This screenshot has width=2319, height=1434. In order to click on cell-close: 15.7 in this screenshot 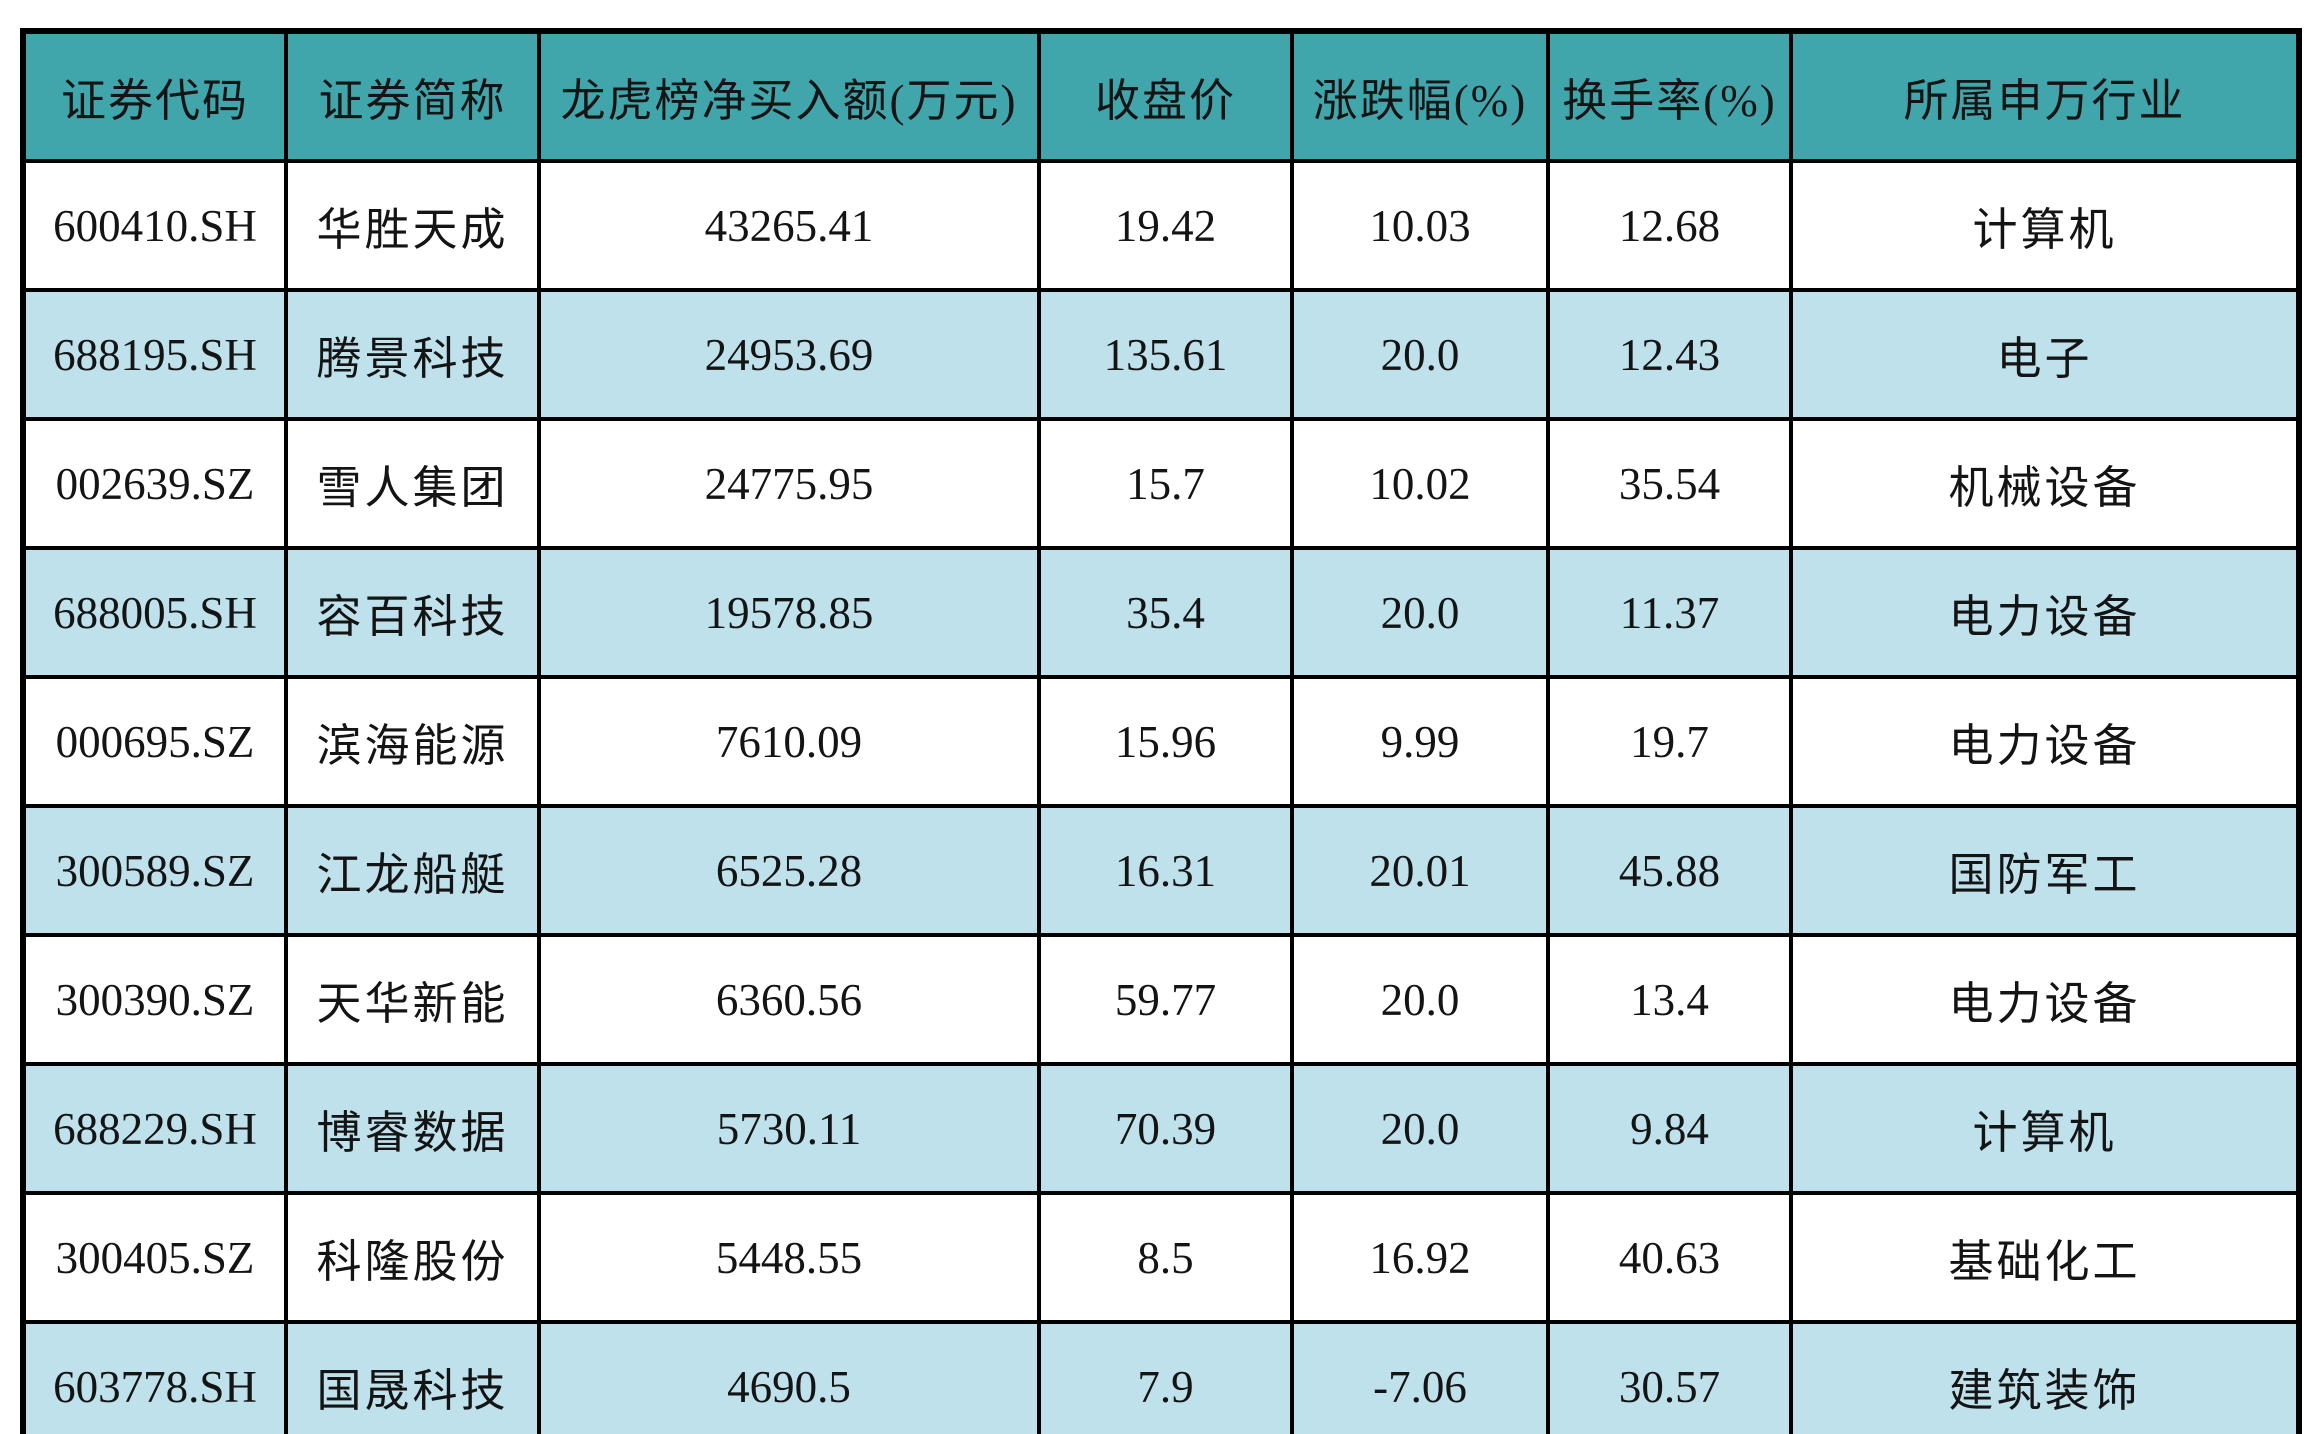, I will do `click(1165, 483)`.